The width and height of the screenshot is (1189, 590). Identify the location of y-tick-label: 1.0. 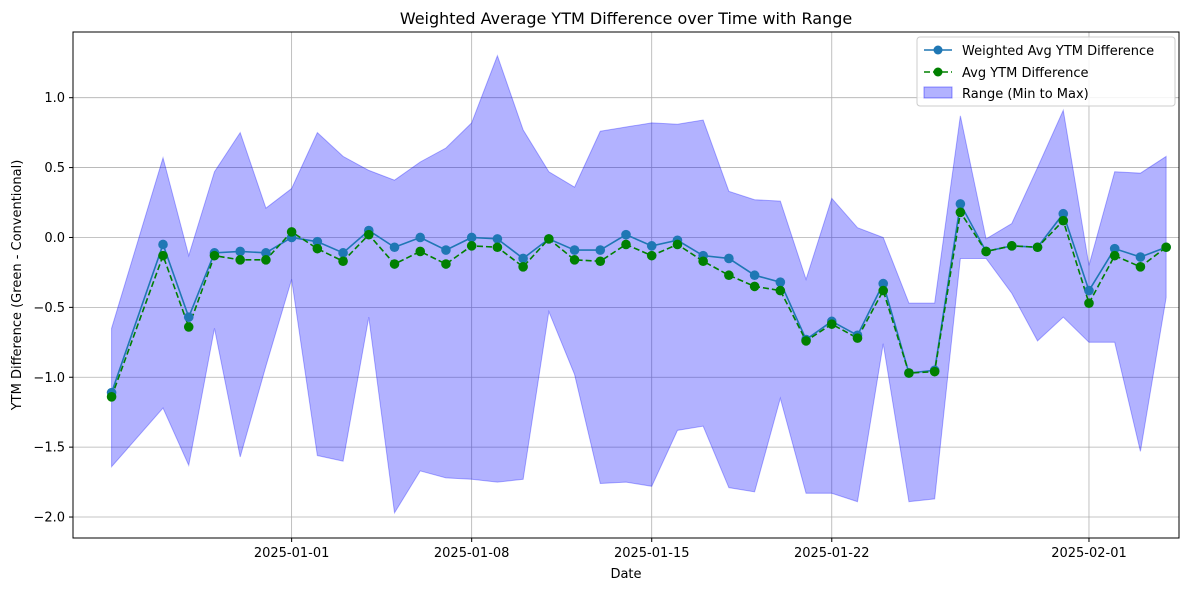
(54, 98).